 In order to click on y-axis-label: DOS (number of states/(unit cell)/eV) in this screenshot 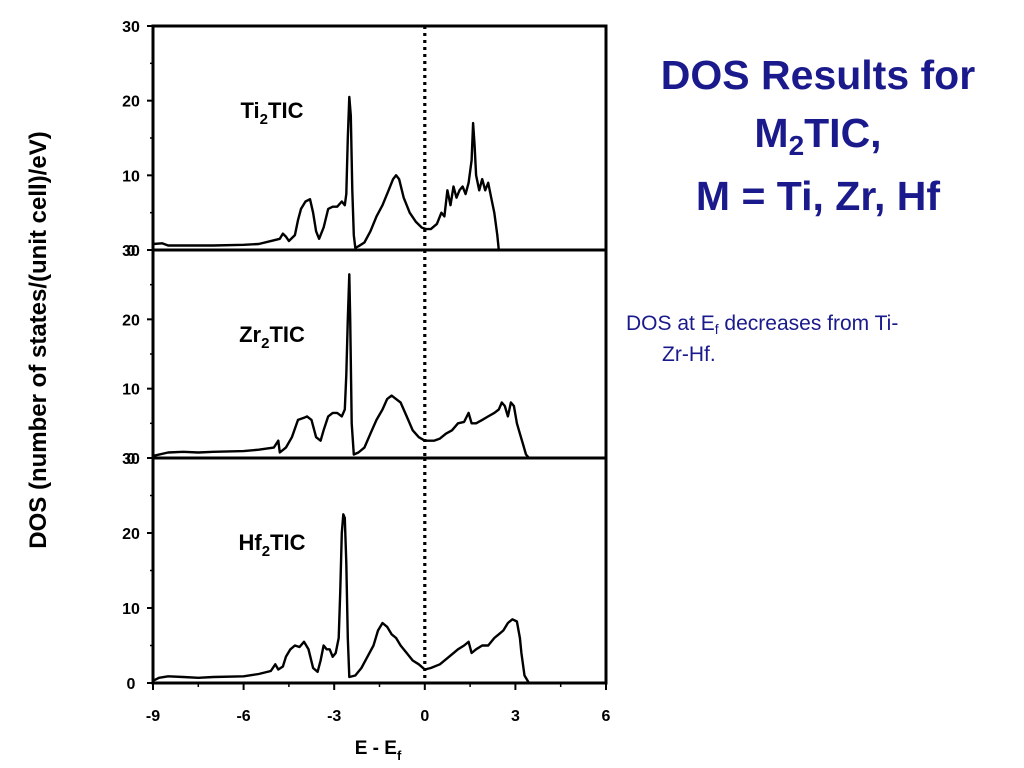, I will do `click(38, 339)`.